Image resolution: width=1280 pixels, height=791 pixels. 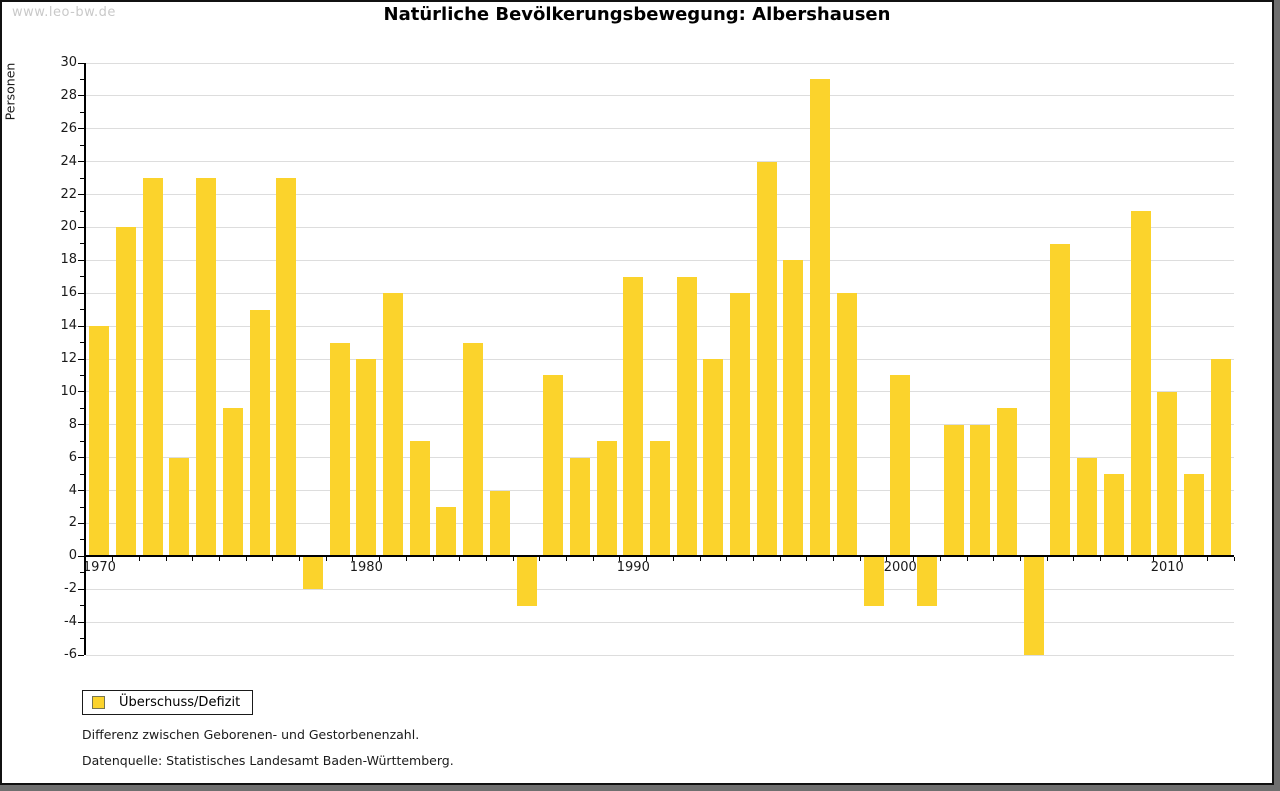 I want to click on y-tick-label--4: -4, so click(x=70, y=622).